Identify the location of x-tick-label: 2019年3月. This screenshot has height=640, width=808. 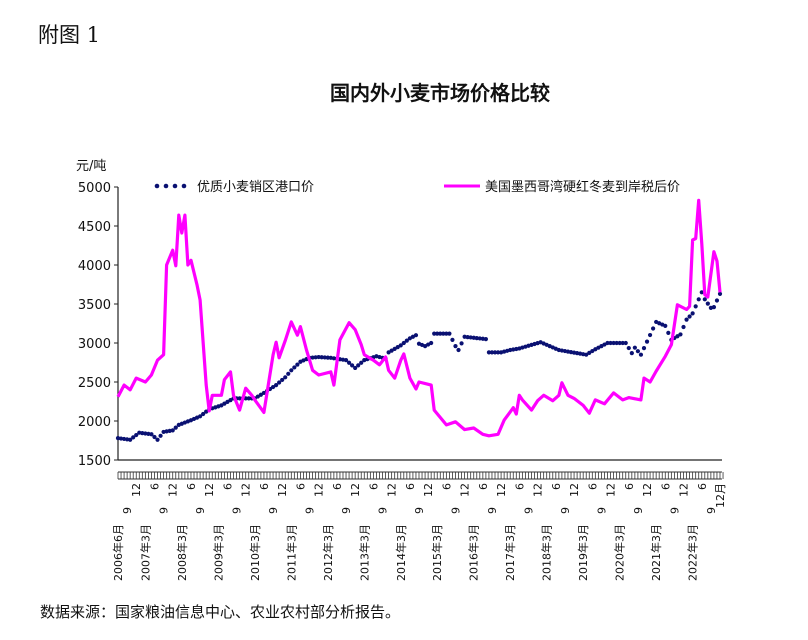
(583, 552).